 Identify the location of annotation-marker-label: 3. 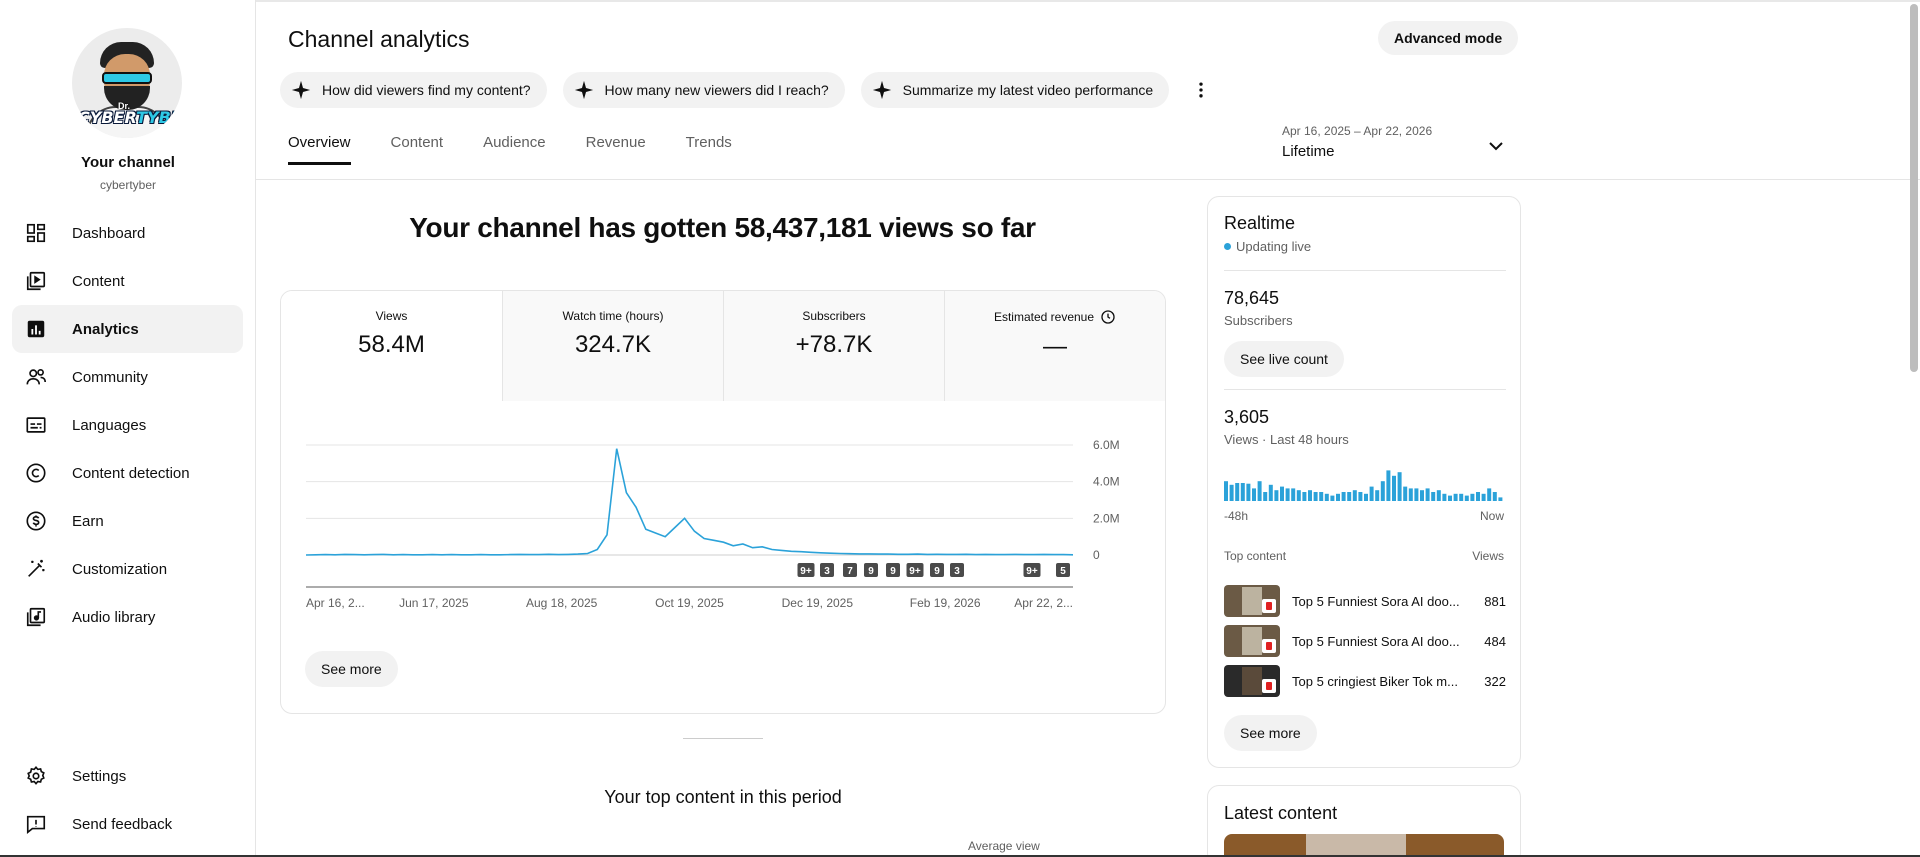
(957, 571).